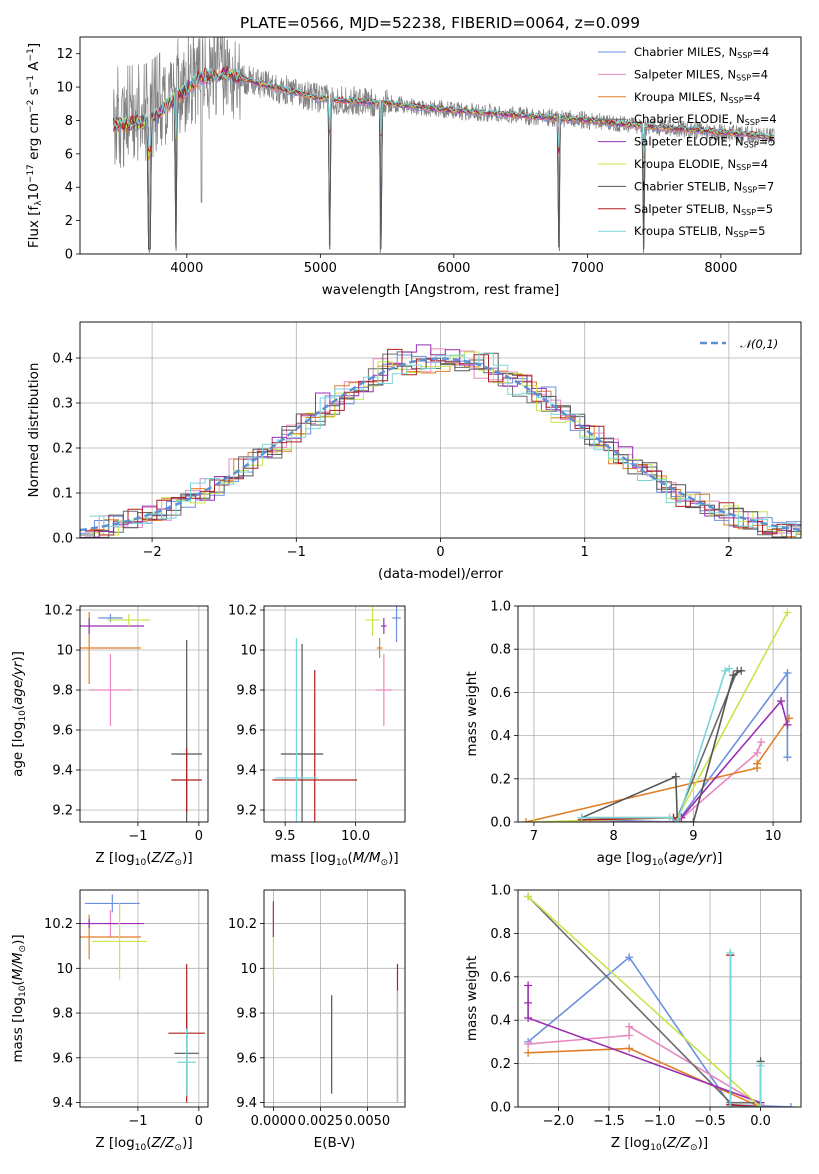 This screenshot has height=1174, width=819. What do you see at coordinates (441, 574) in the screenshot?
I see `x-axis-label: (data-model)/error` at bounding box center [441, 574].